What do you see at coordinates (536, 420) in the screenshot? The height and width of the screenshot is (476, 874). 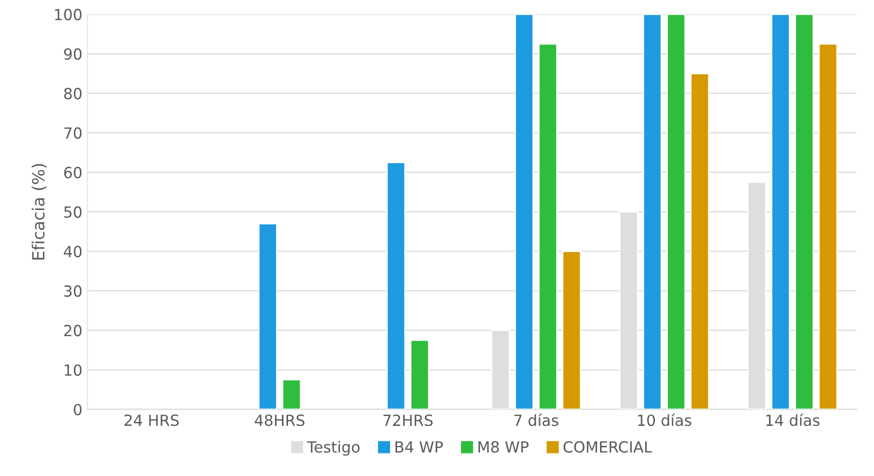 I see `x-tick-label: 7 días` at bounding box center [536, 420].